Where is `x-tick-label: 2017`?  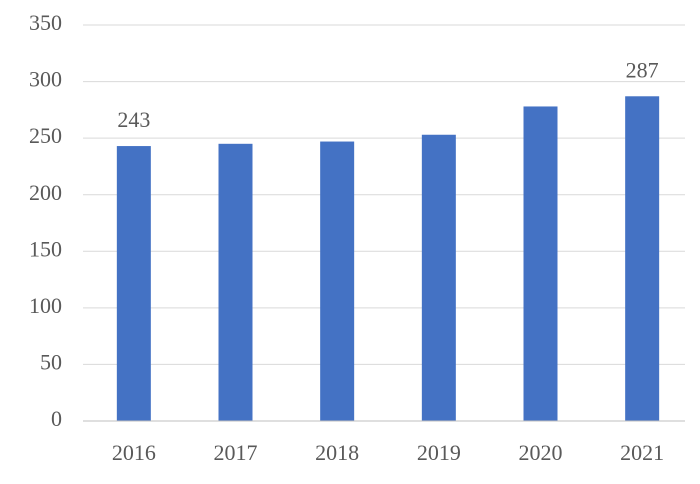
x-tick-label: 2017 is located at coordinates (236, 452).